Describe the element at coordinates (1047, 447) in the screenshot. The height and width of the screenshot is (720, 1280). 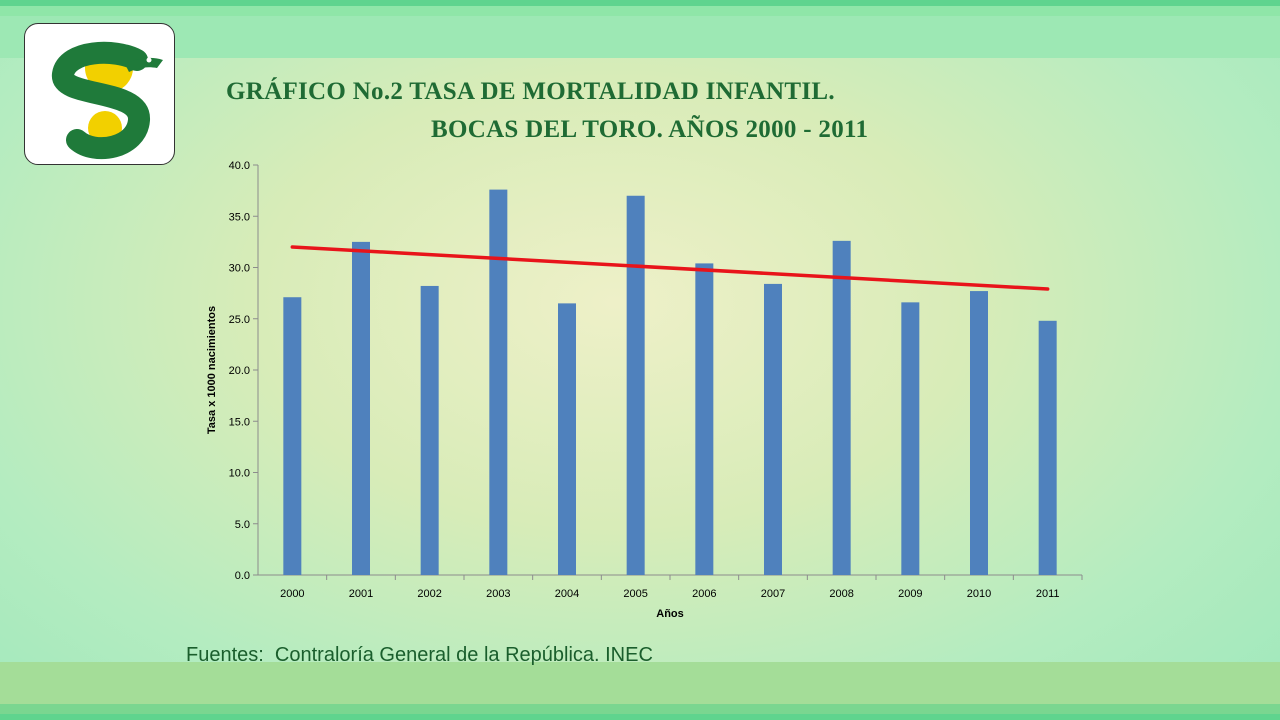
I see `bar-2011` at that location.